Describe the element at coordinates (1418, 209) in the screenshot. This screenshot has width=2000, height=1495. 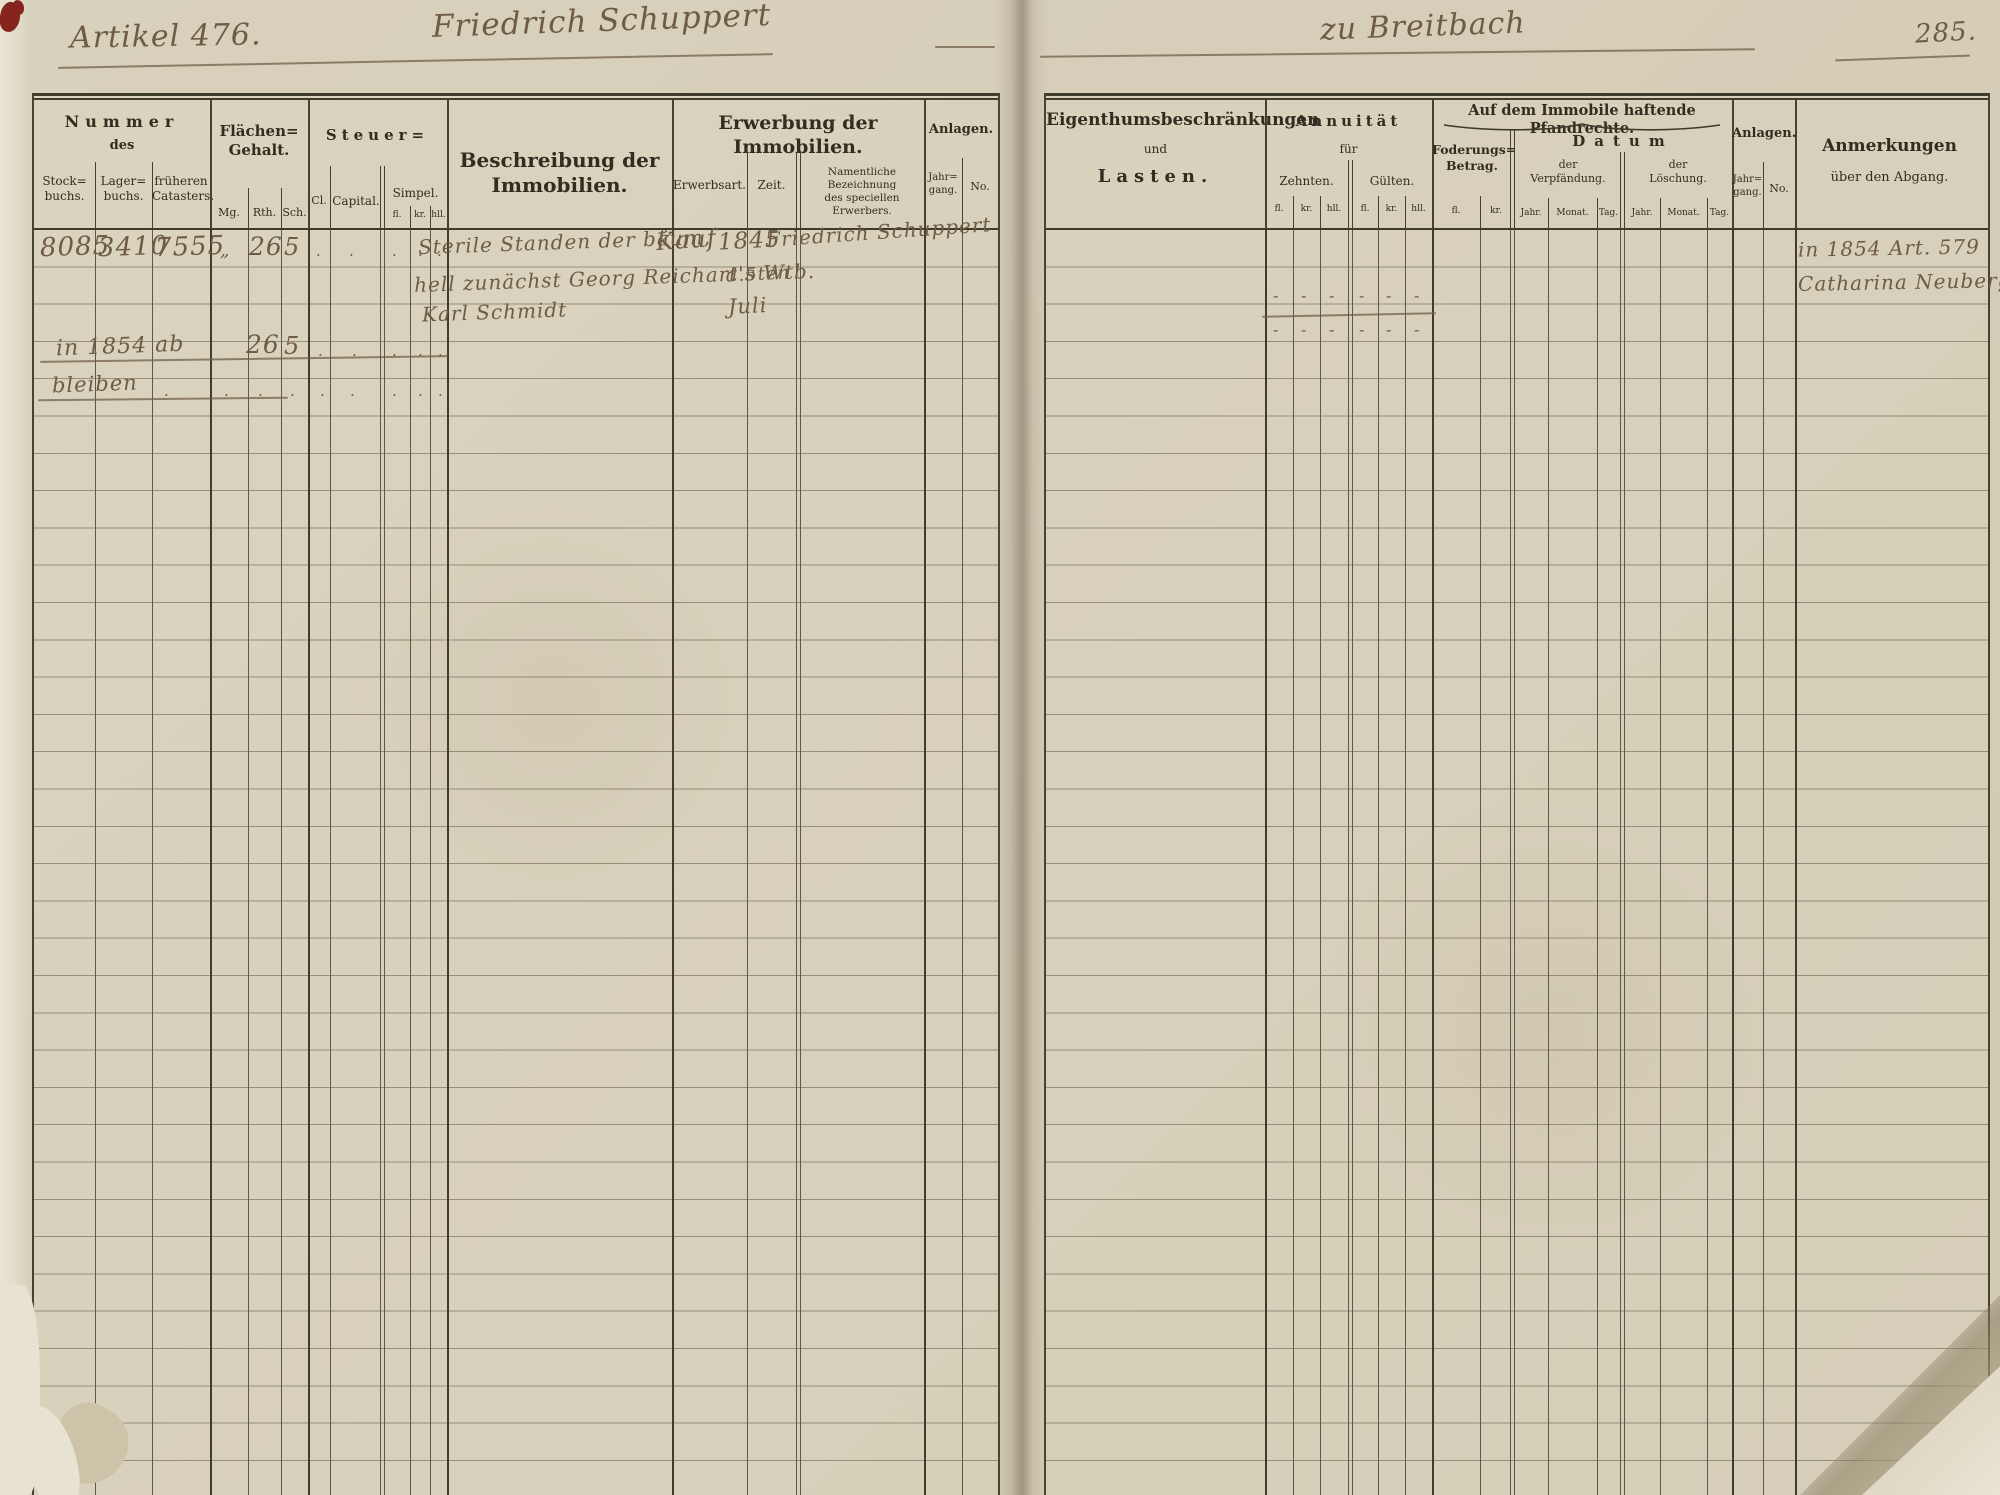
I see `col-header-hll2: hll.` at that location.